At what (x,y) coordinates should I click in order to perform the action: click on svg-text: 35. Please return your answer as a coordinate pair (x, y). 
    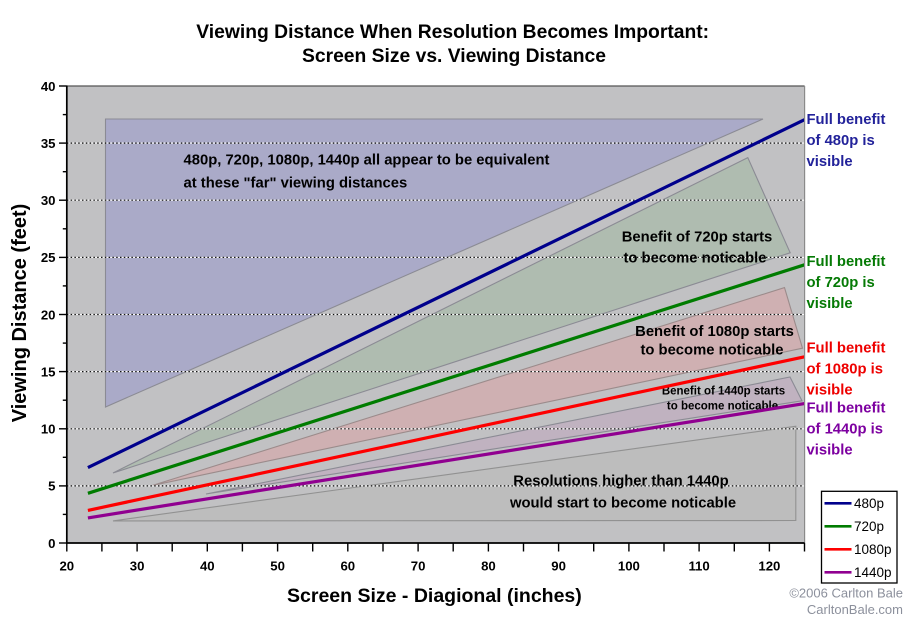
    Looking at the image, I should click on (48, 143).